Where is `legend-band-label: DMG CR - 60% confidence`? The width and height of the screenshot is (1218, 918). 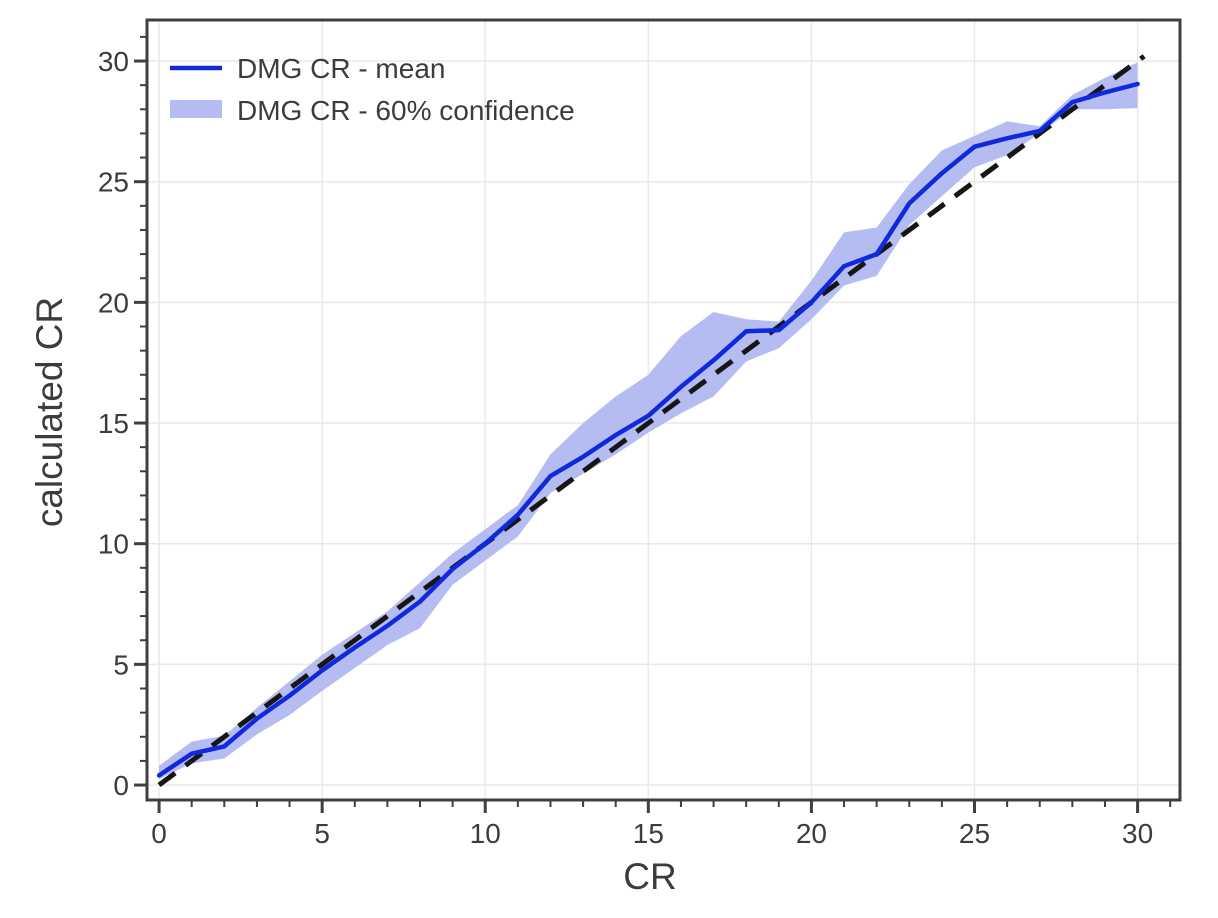 legend-band-label: DMG CR - 60% confidence is located at coordinates (406, 110).